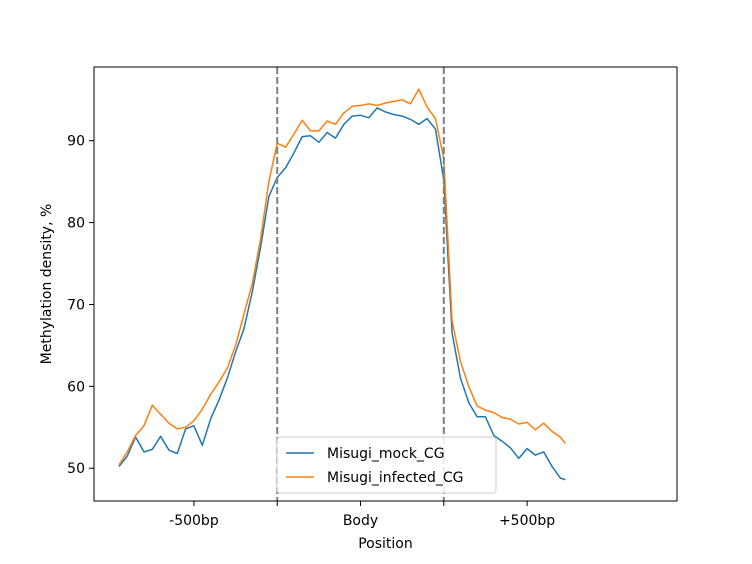  What do you see at coordinates (47, 284) in the screenshot?
I see `y-axis-label: Methylation density, %` at bounding box center [47, 284].